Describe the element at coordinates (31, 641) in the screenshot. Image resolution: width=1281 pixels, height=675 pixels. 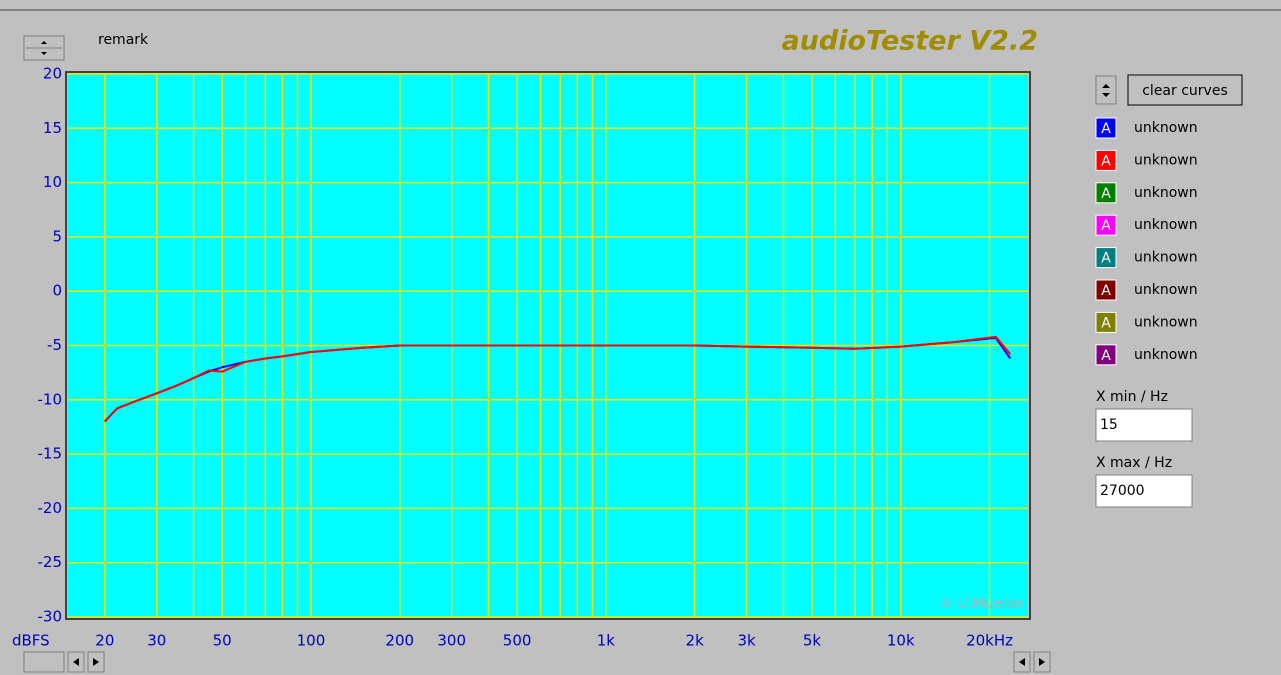
I see `y-unit-label: dBFS` at that location.